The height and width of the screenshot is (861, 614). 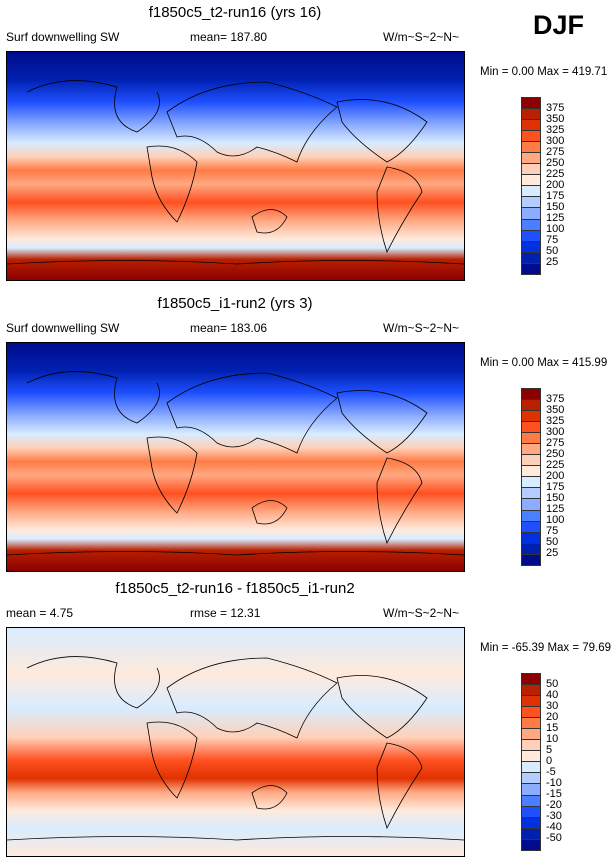 What do you see at coordinates (554, 816) in the screenshot?
I see `colorbar-label: -30` at bounding box center [554, 816].